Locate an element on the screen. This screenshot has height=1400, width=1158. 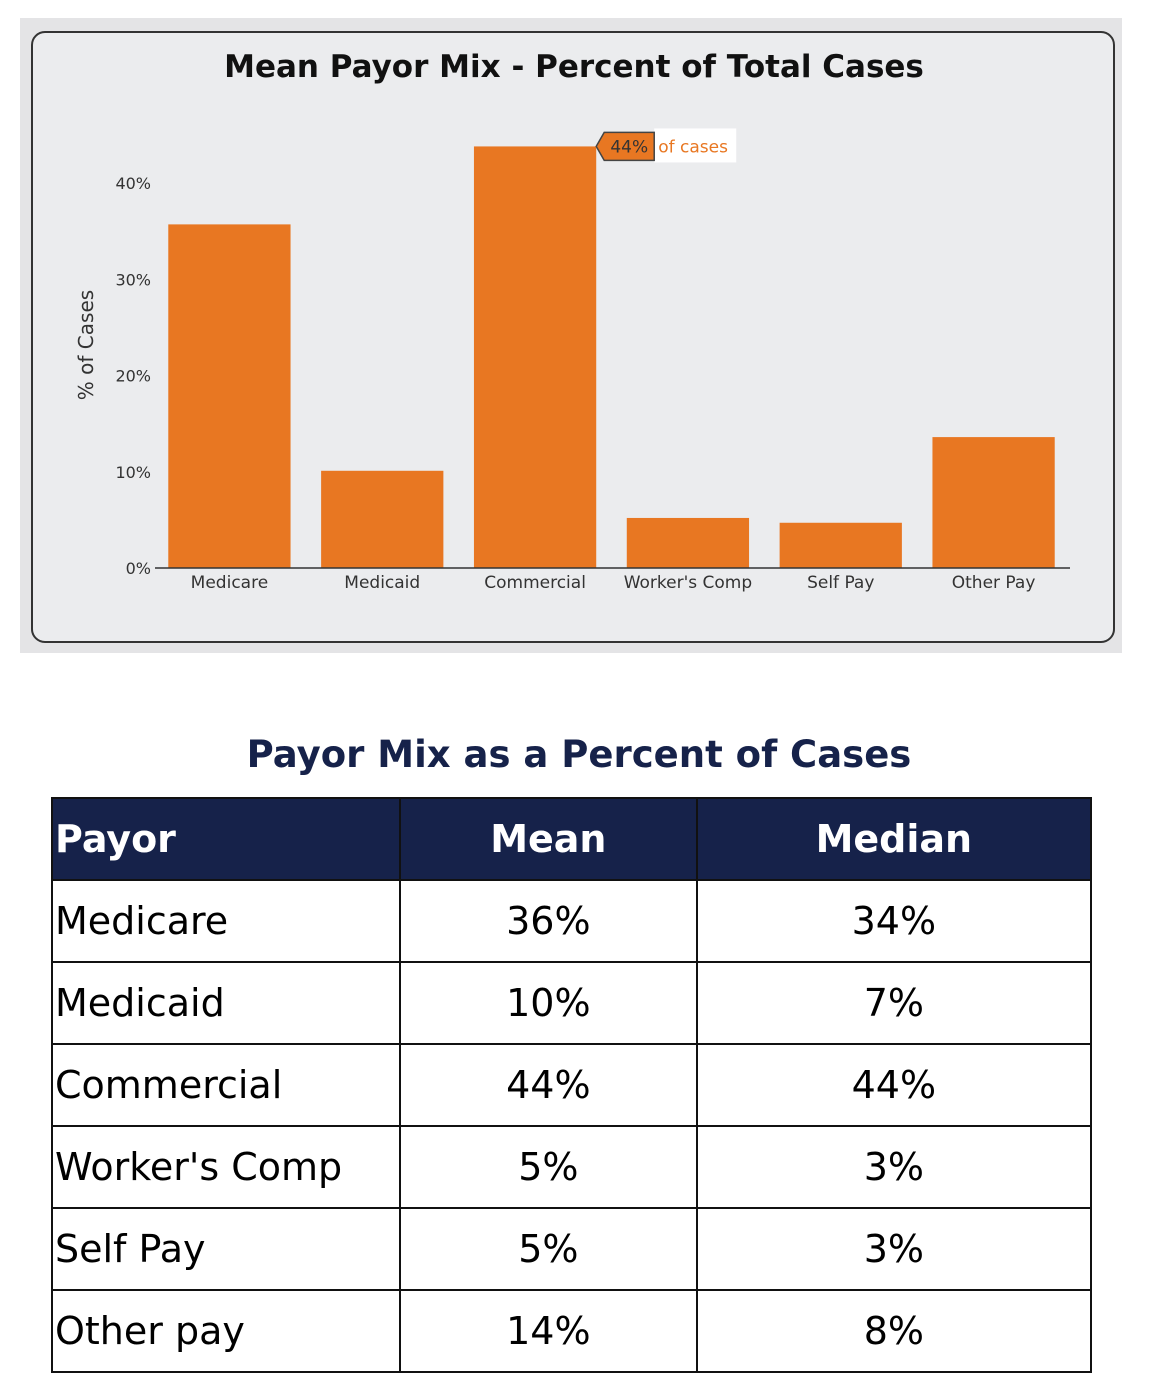
x-tick-label: Medicare is located at coordinates (229, 583).